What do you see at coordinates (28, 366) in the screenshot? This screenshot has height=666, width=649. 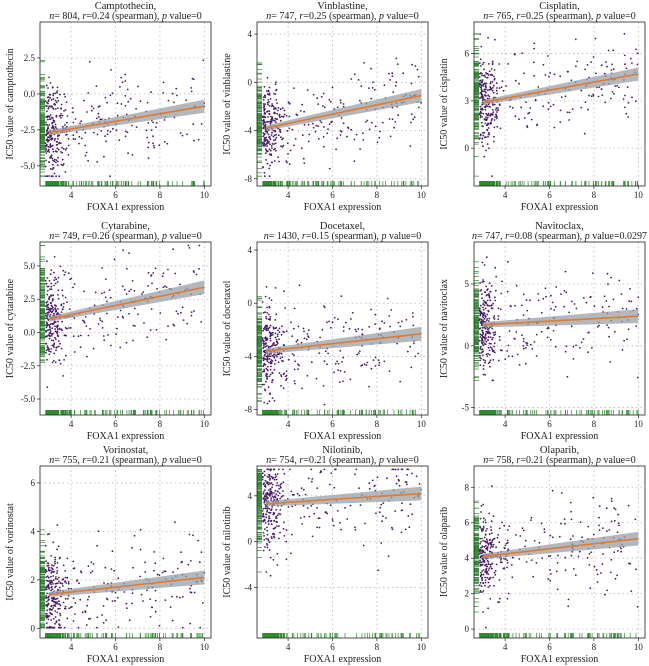 I see `y-tick-label: -2.5` at bounding box center [28, 366].